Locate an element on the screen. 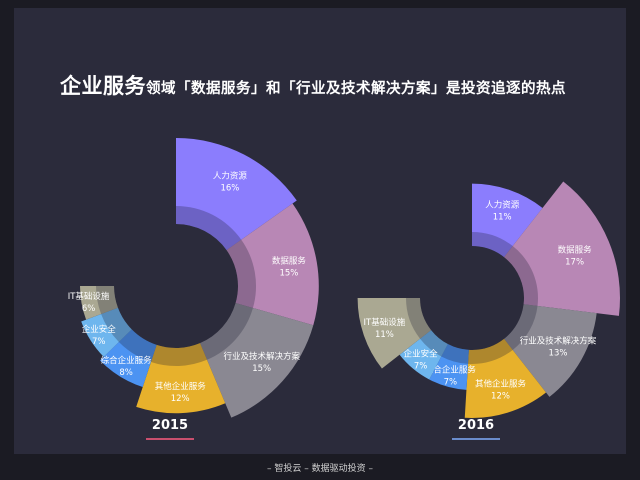 The height and width of the screenshot is (480, 640). slice-value-hr-2016: 11% is located at coordinates (502, 217).